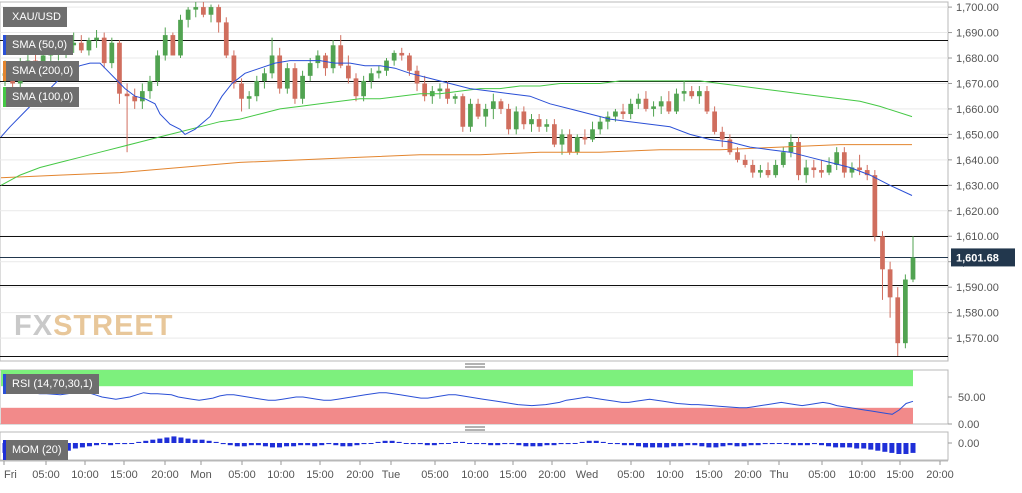 The width and height of the screenshot is (1022, 493). Describe the element at coordinates (977, 237) in the screenshot. I see `y-tick-label: 1,610.00` at that location.